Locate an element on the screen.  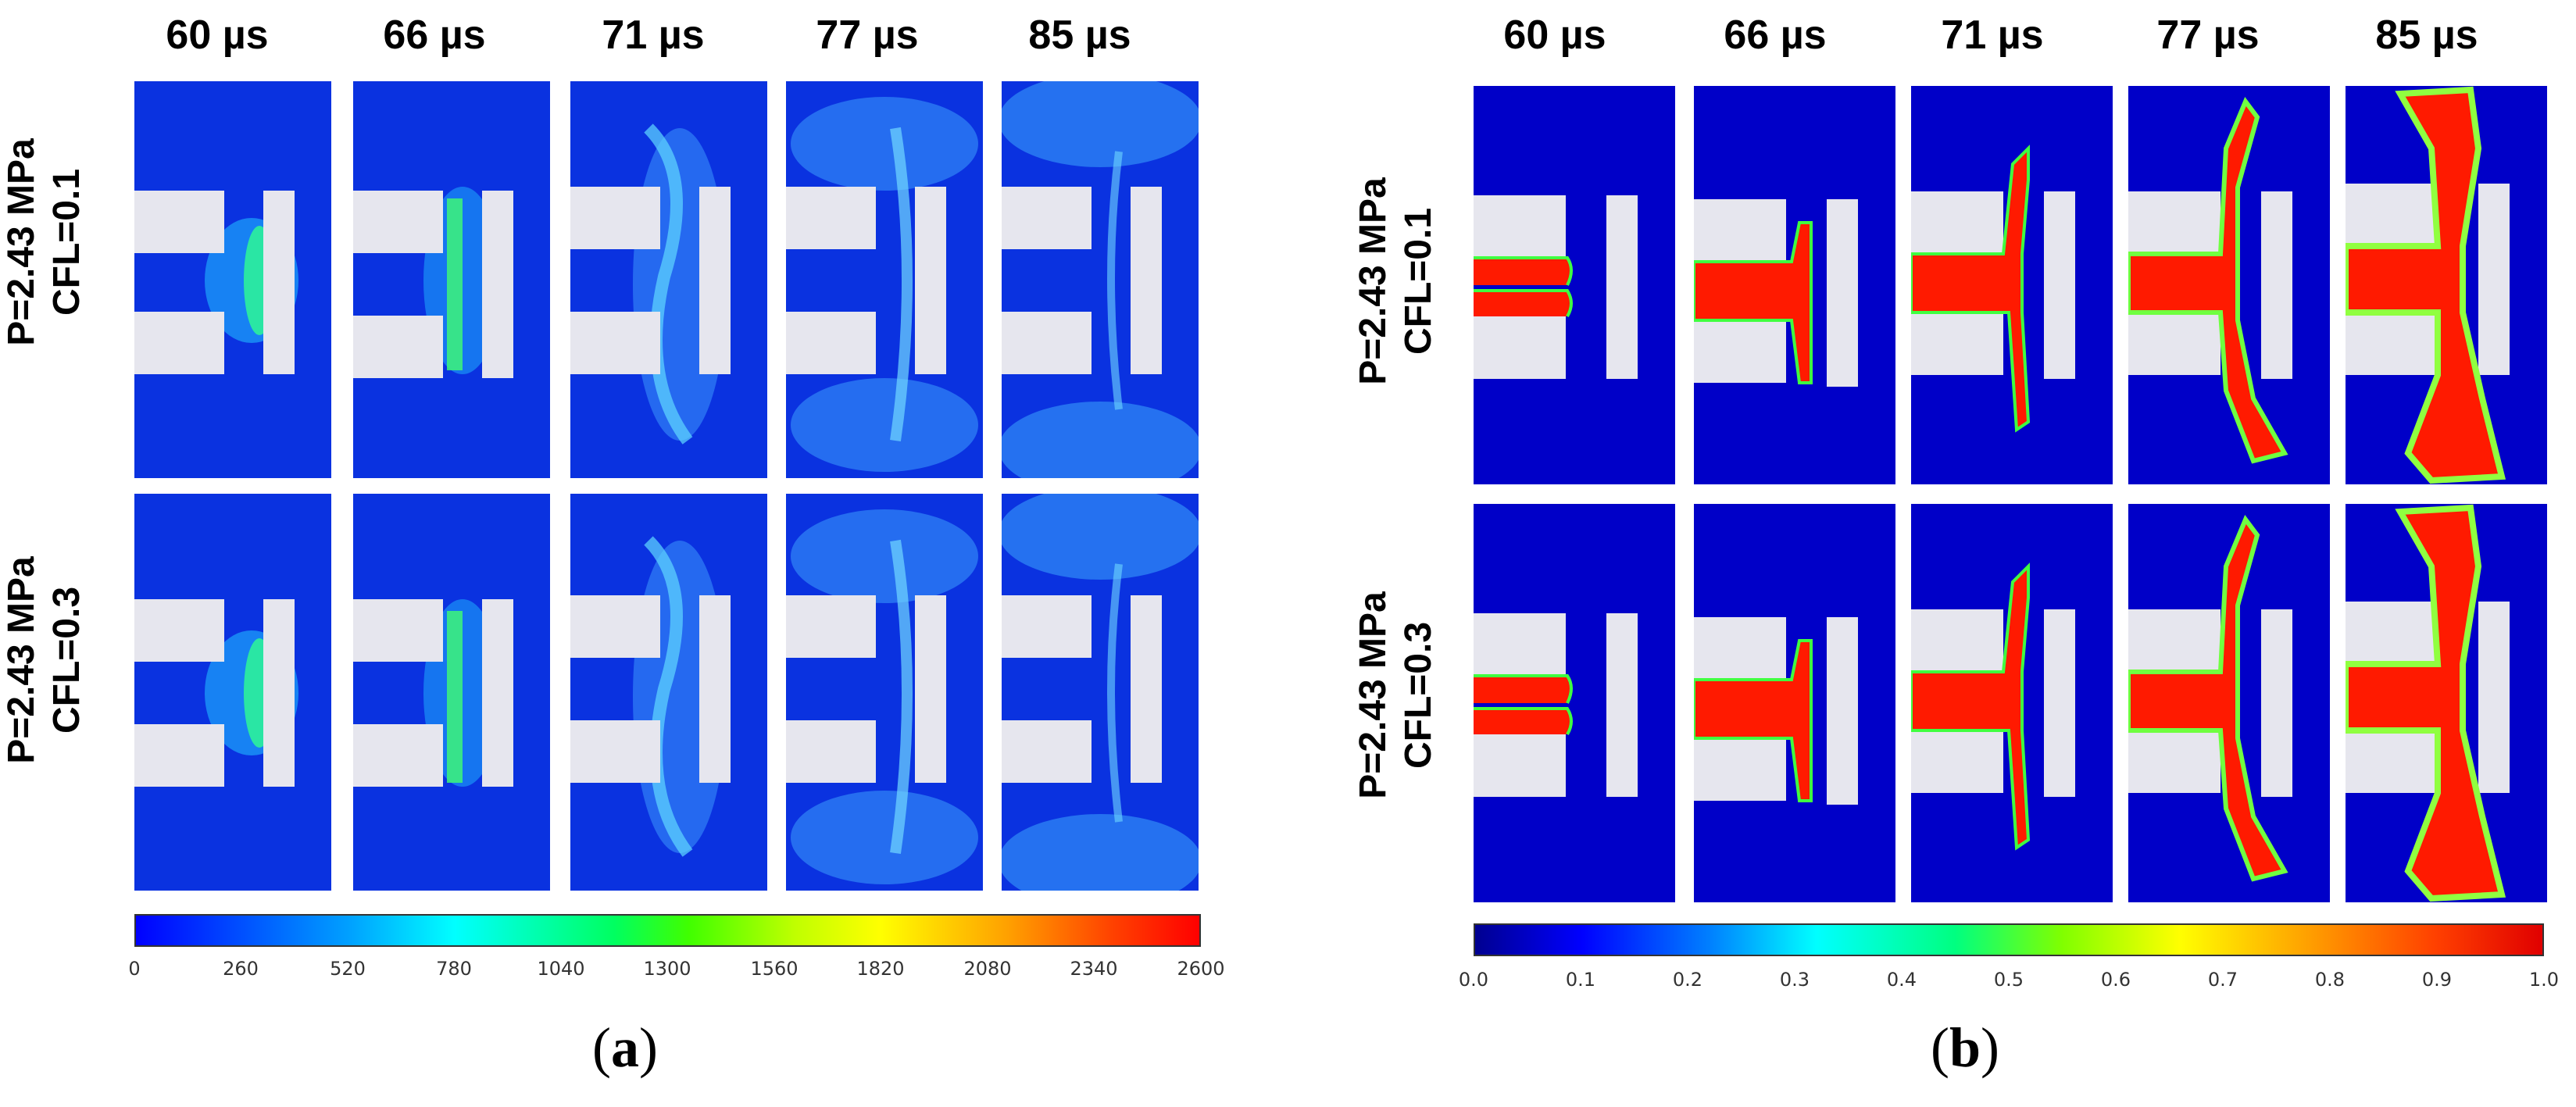
colorbar-tick: 1300 is located at coordinates (667, 969).